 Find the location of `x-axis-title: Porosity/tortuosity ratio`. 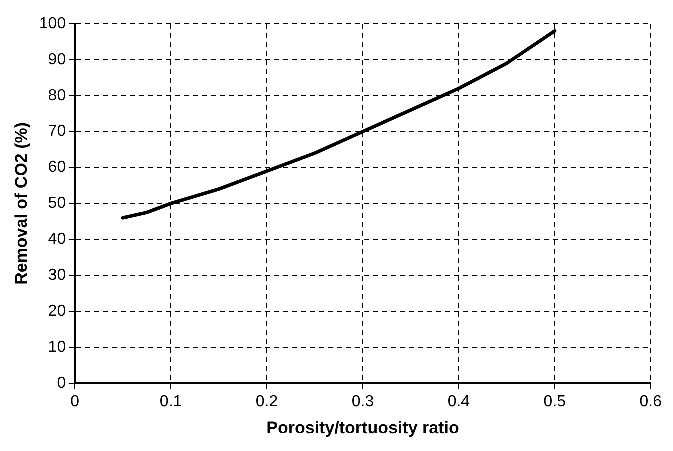

x-axis-title: Porosity/tortuosity ratio is located at coordinates (363, 428).